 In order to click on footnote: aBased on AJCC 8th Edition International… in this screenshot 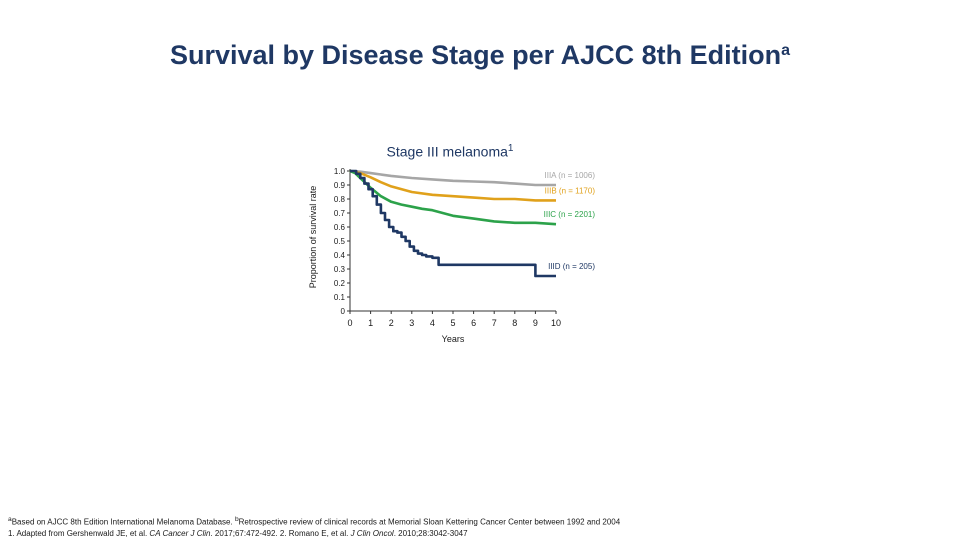, I will do `click(314, 526)`.